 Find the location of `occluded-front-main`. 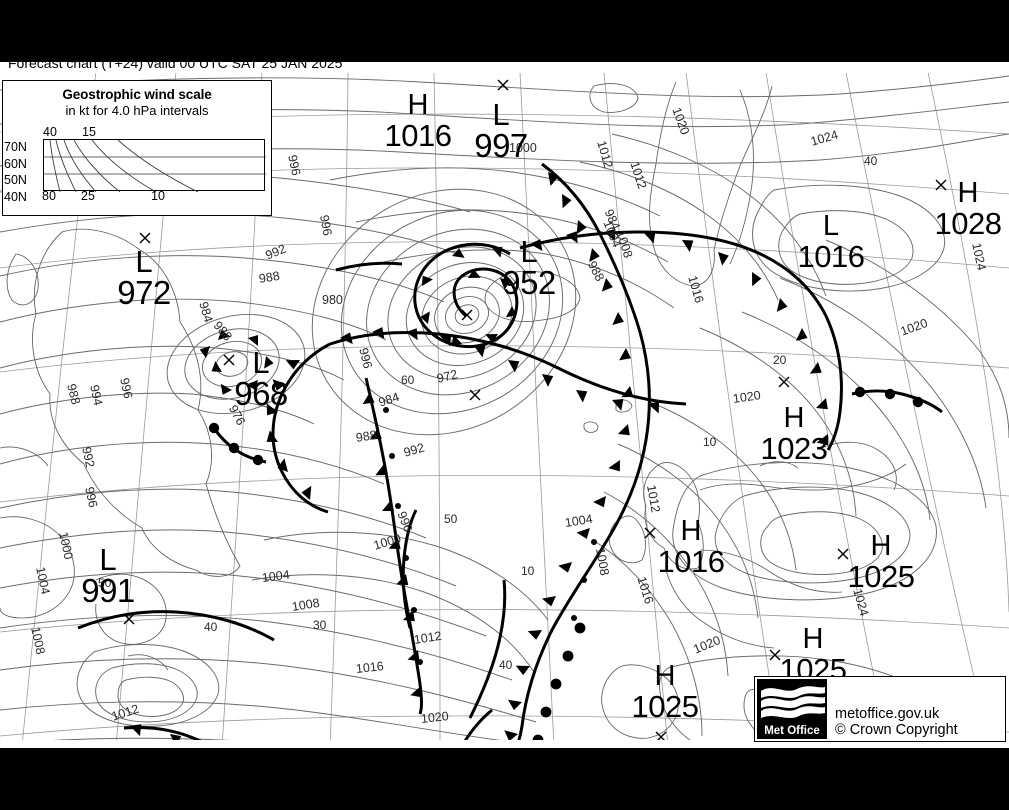

occluded-front-main is located at coordinates (508, 368).